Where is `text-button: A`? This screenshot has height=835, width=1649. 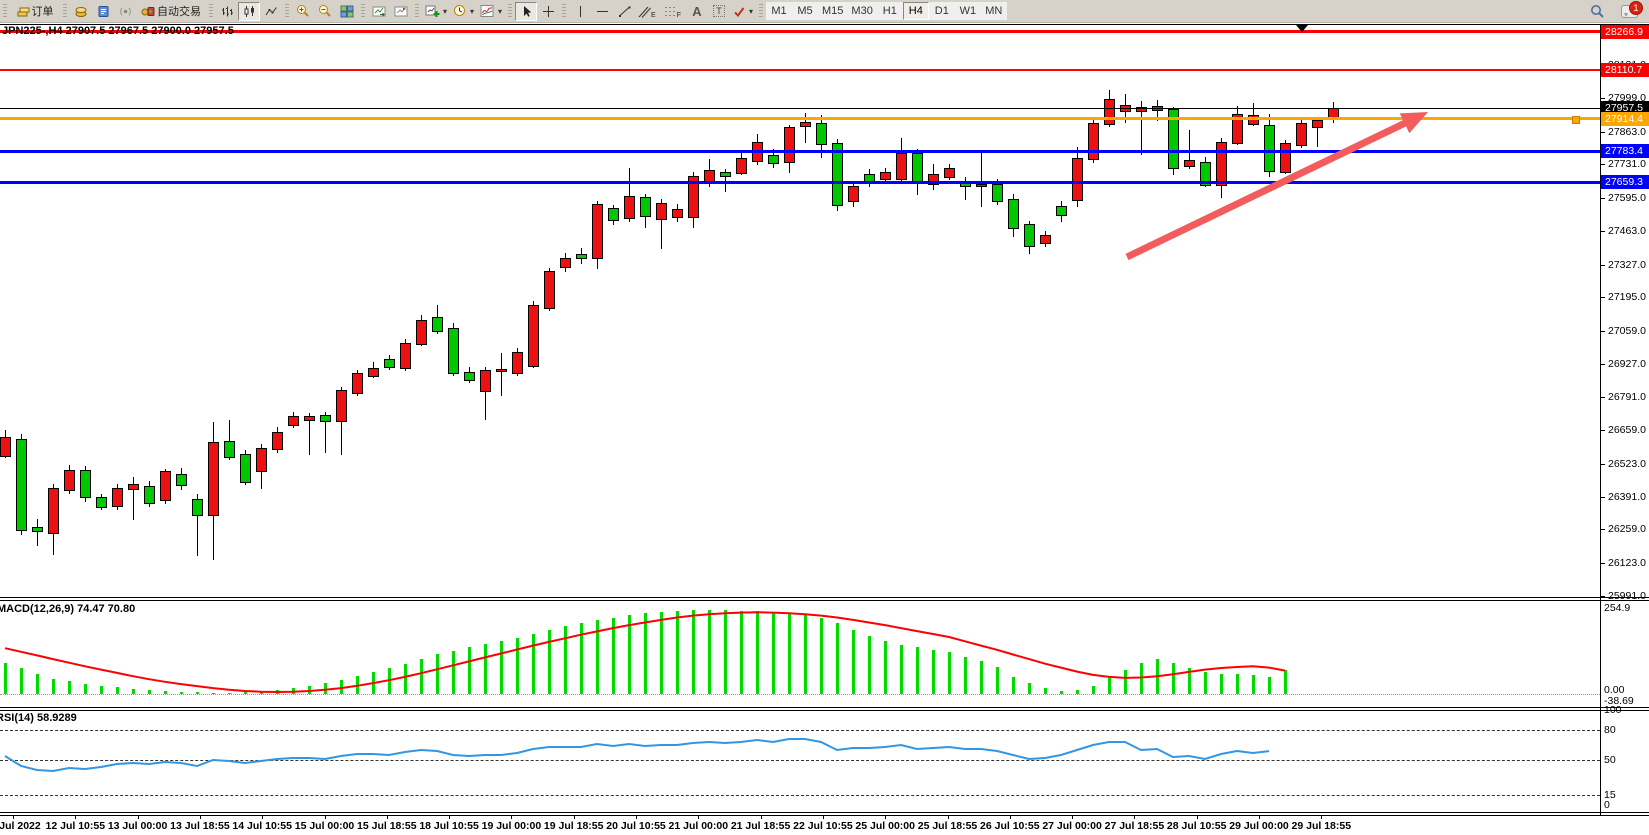 text-button: A is located at coordinates (697, 11).